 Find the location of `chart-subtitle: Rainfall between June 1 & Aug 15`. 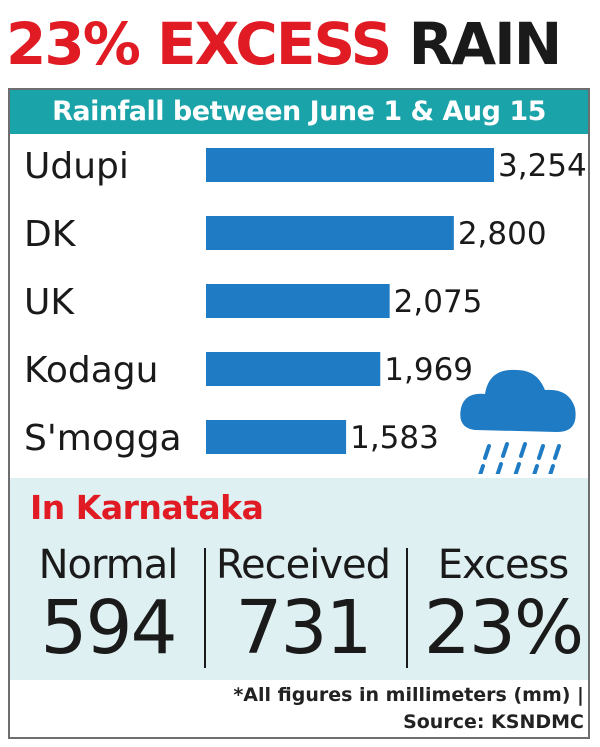

chart-subtitle: Rainfall between June 1 & Aug 15 is located at coordinates (299, 112).